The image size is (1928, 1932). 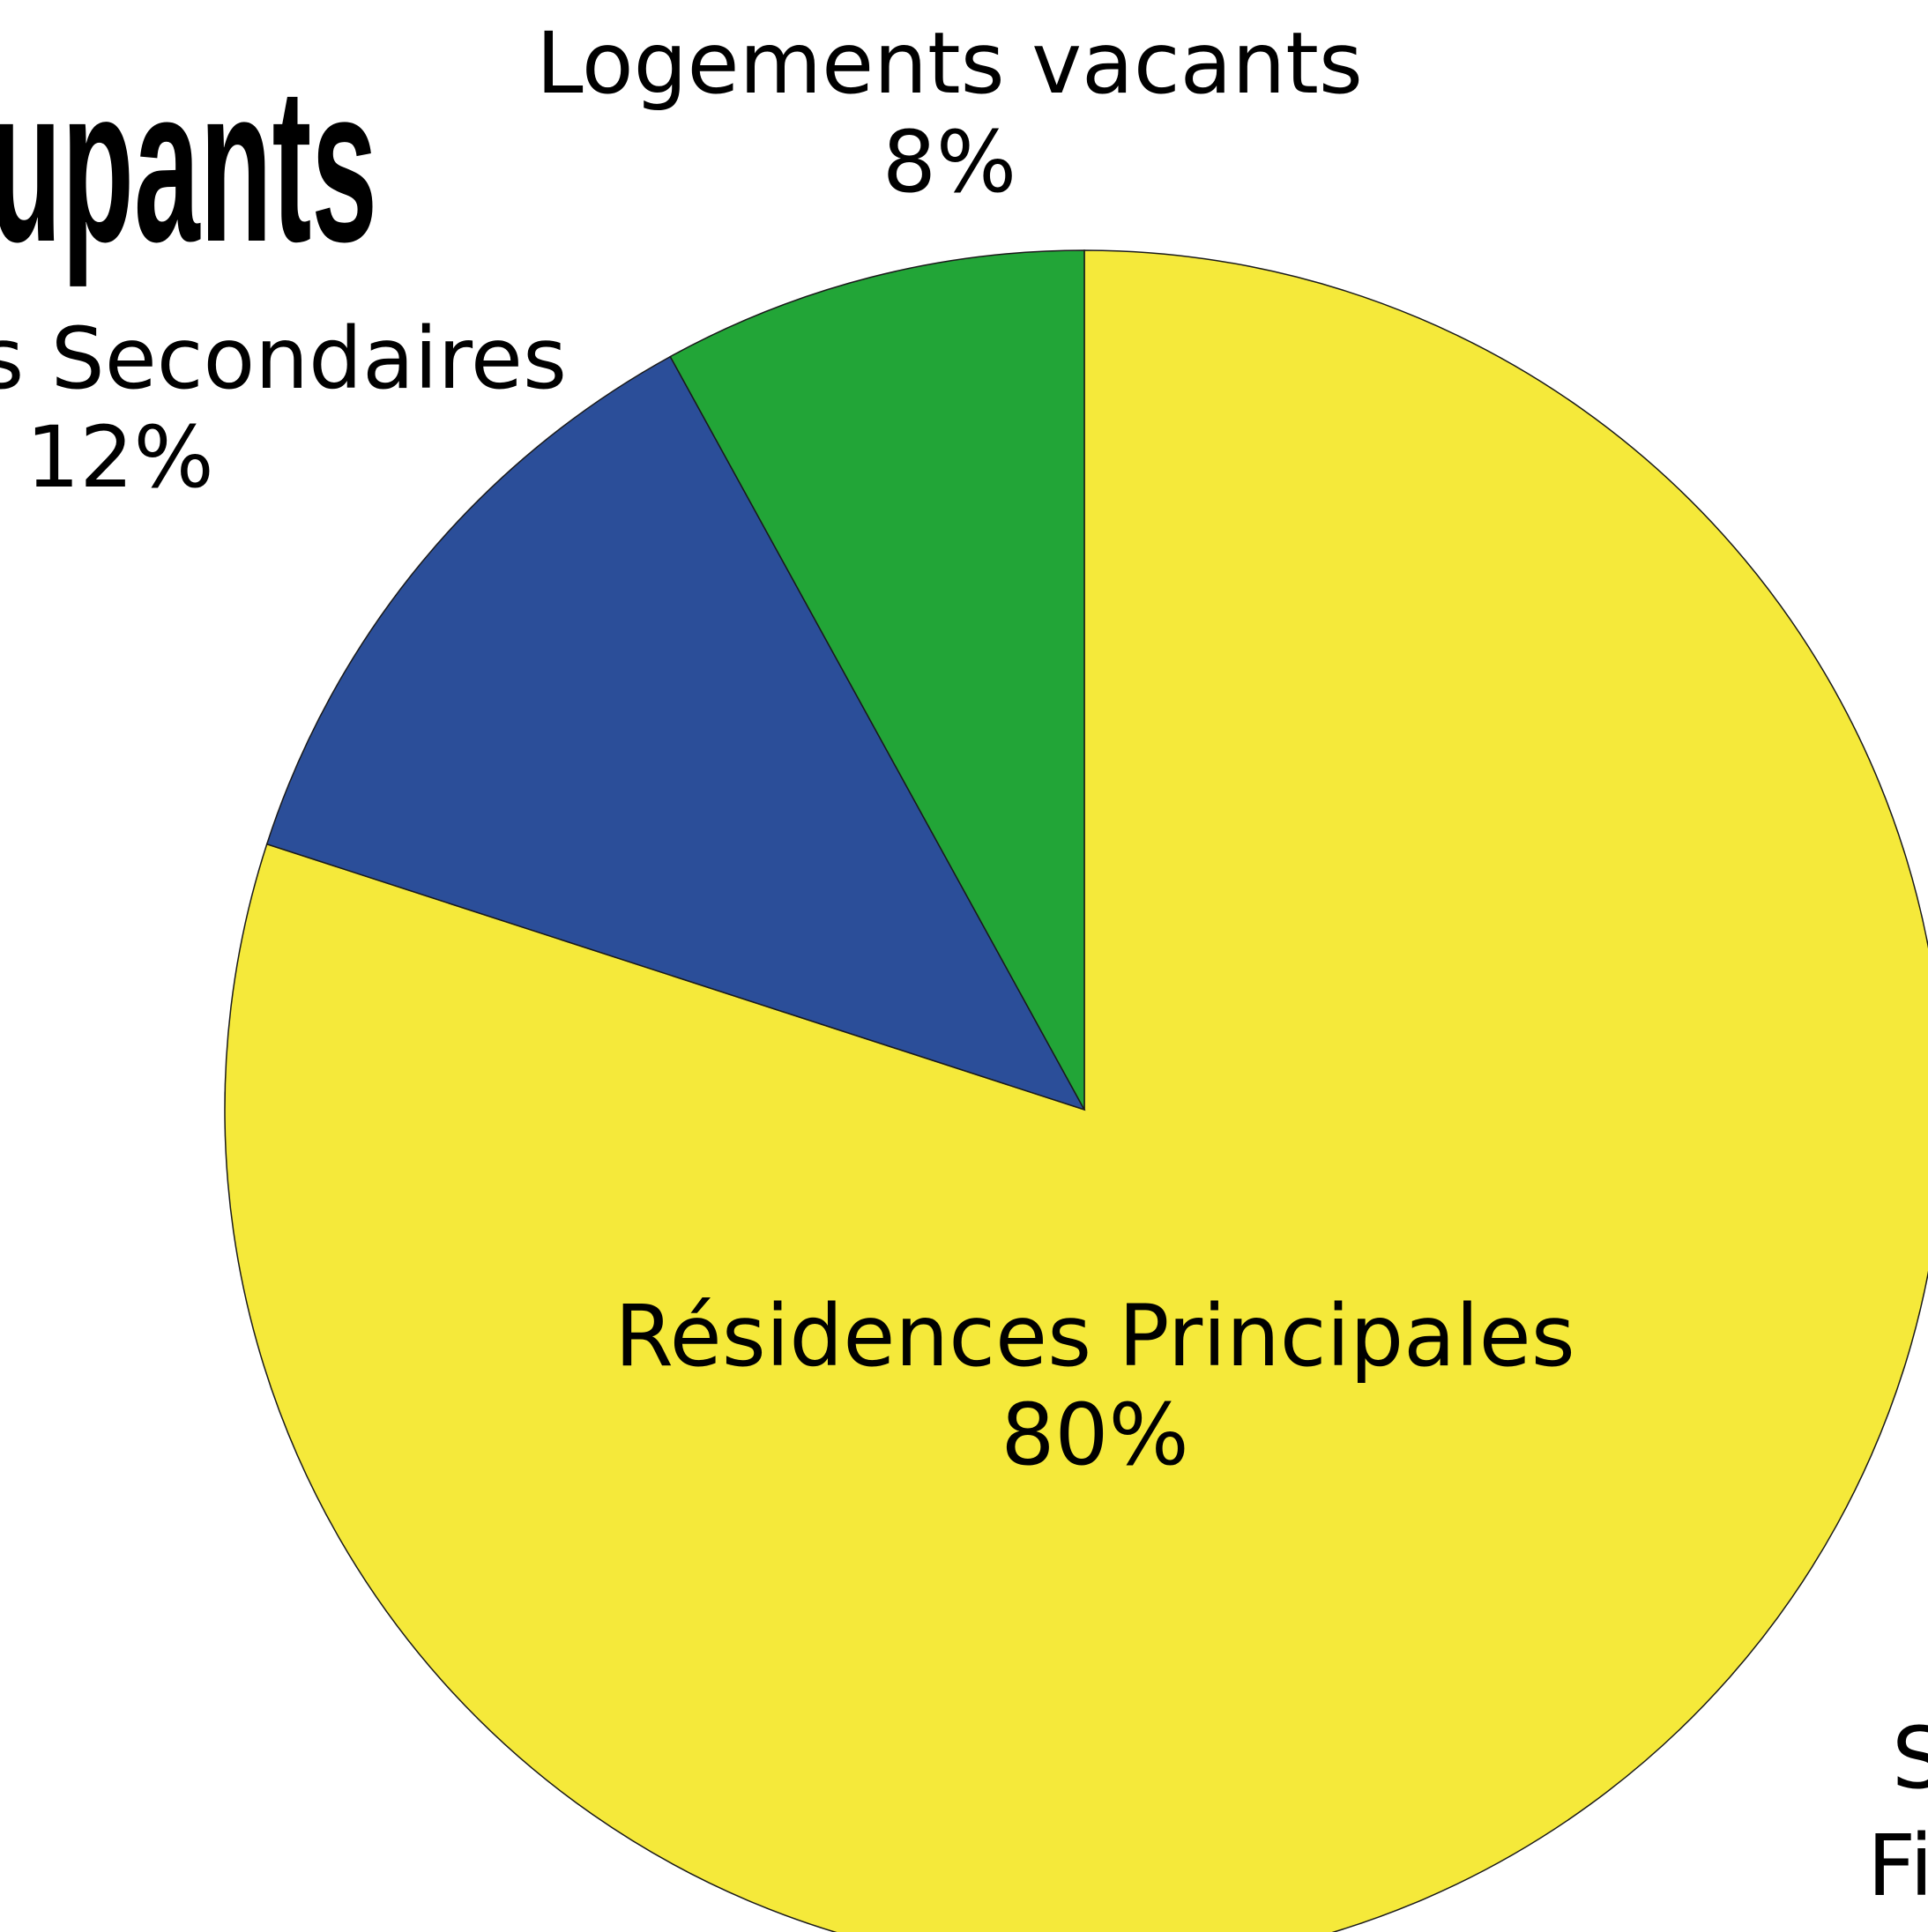 I want to click on pie-slice, so click(x=877, y=680).